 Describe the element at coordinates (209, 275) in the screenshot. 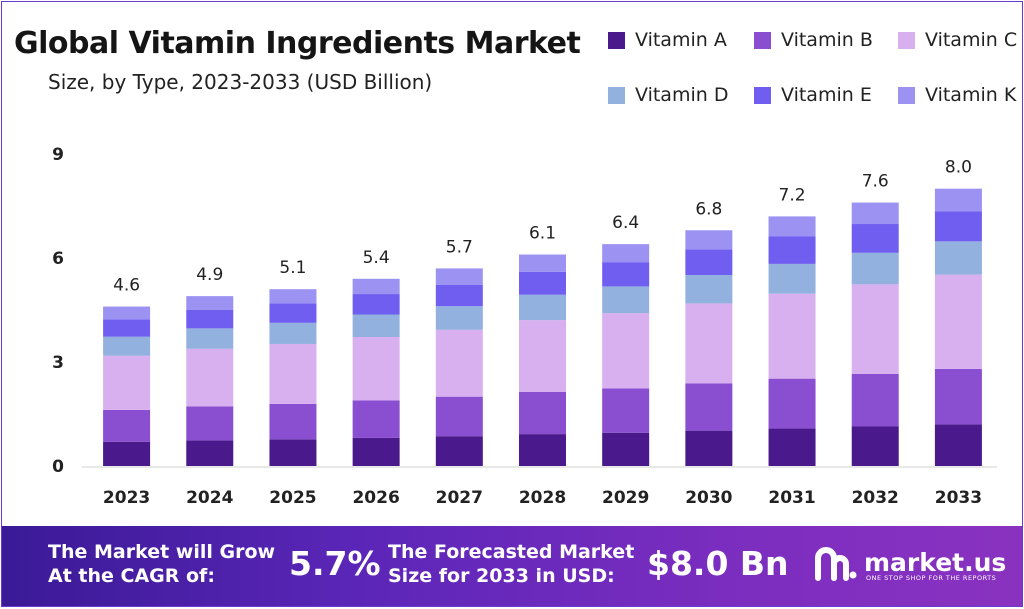

I see `data-label: 4.9` at that location.